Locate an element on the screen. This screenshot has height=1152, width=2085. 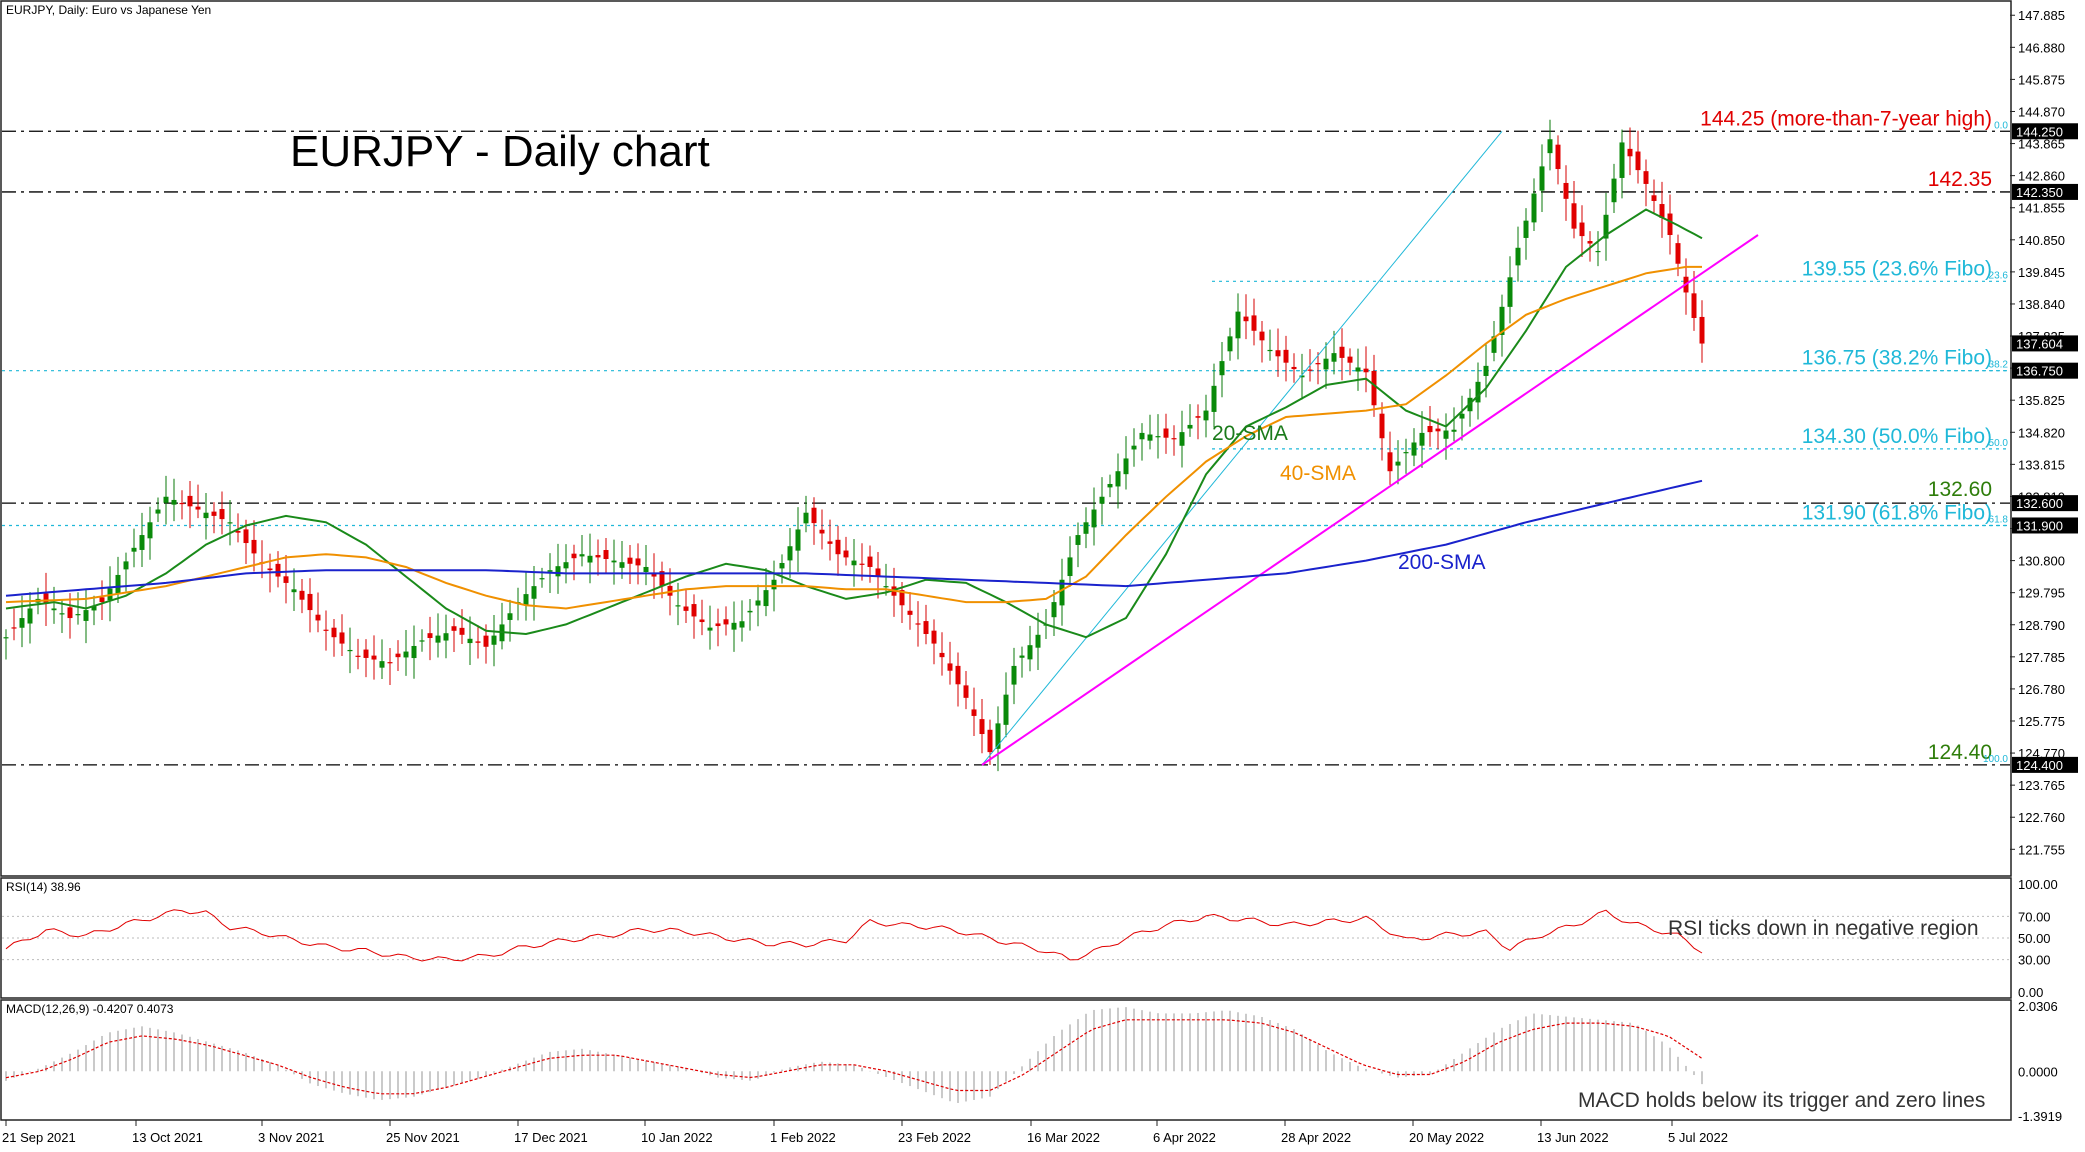
y-tick-label: 140.850 is located at coordinates (2041, 240).